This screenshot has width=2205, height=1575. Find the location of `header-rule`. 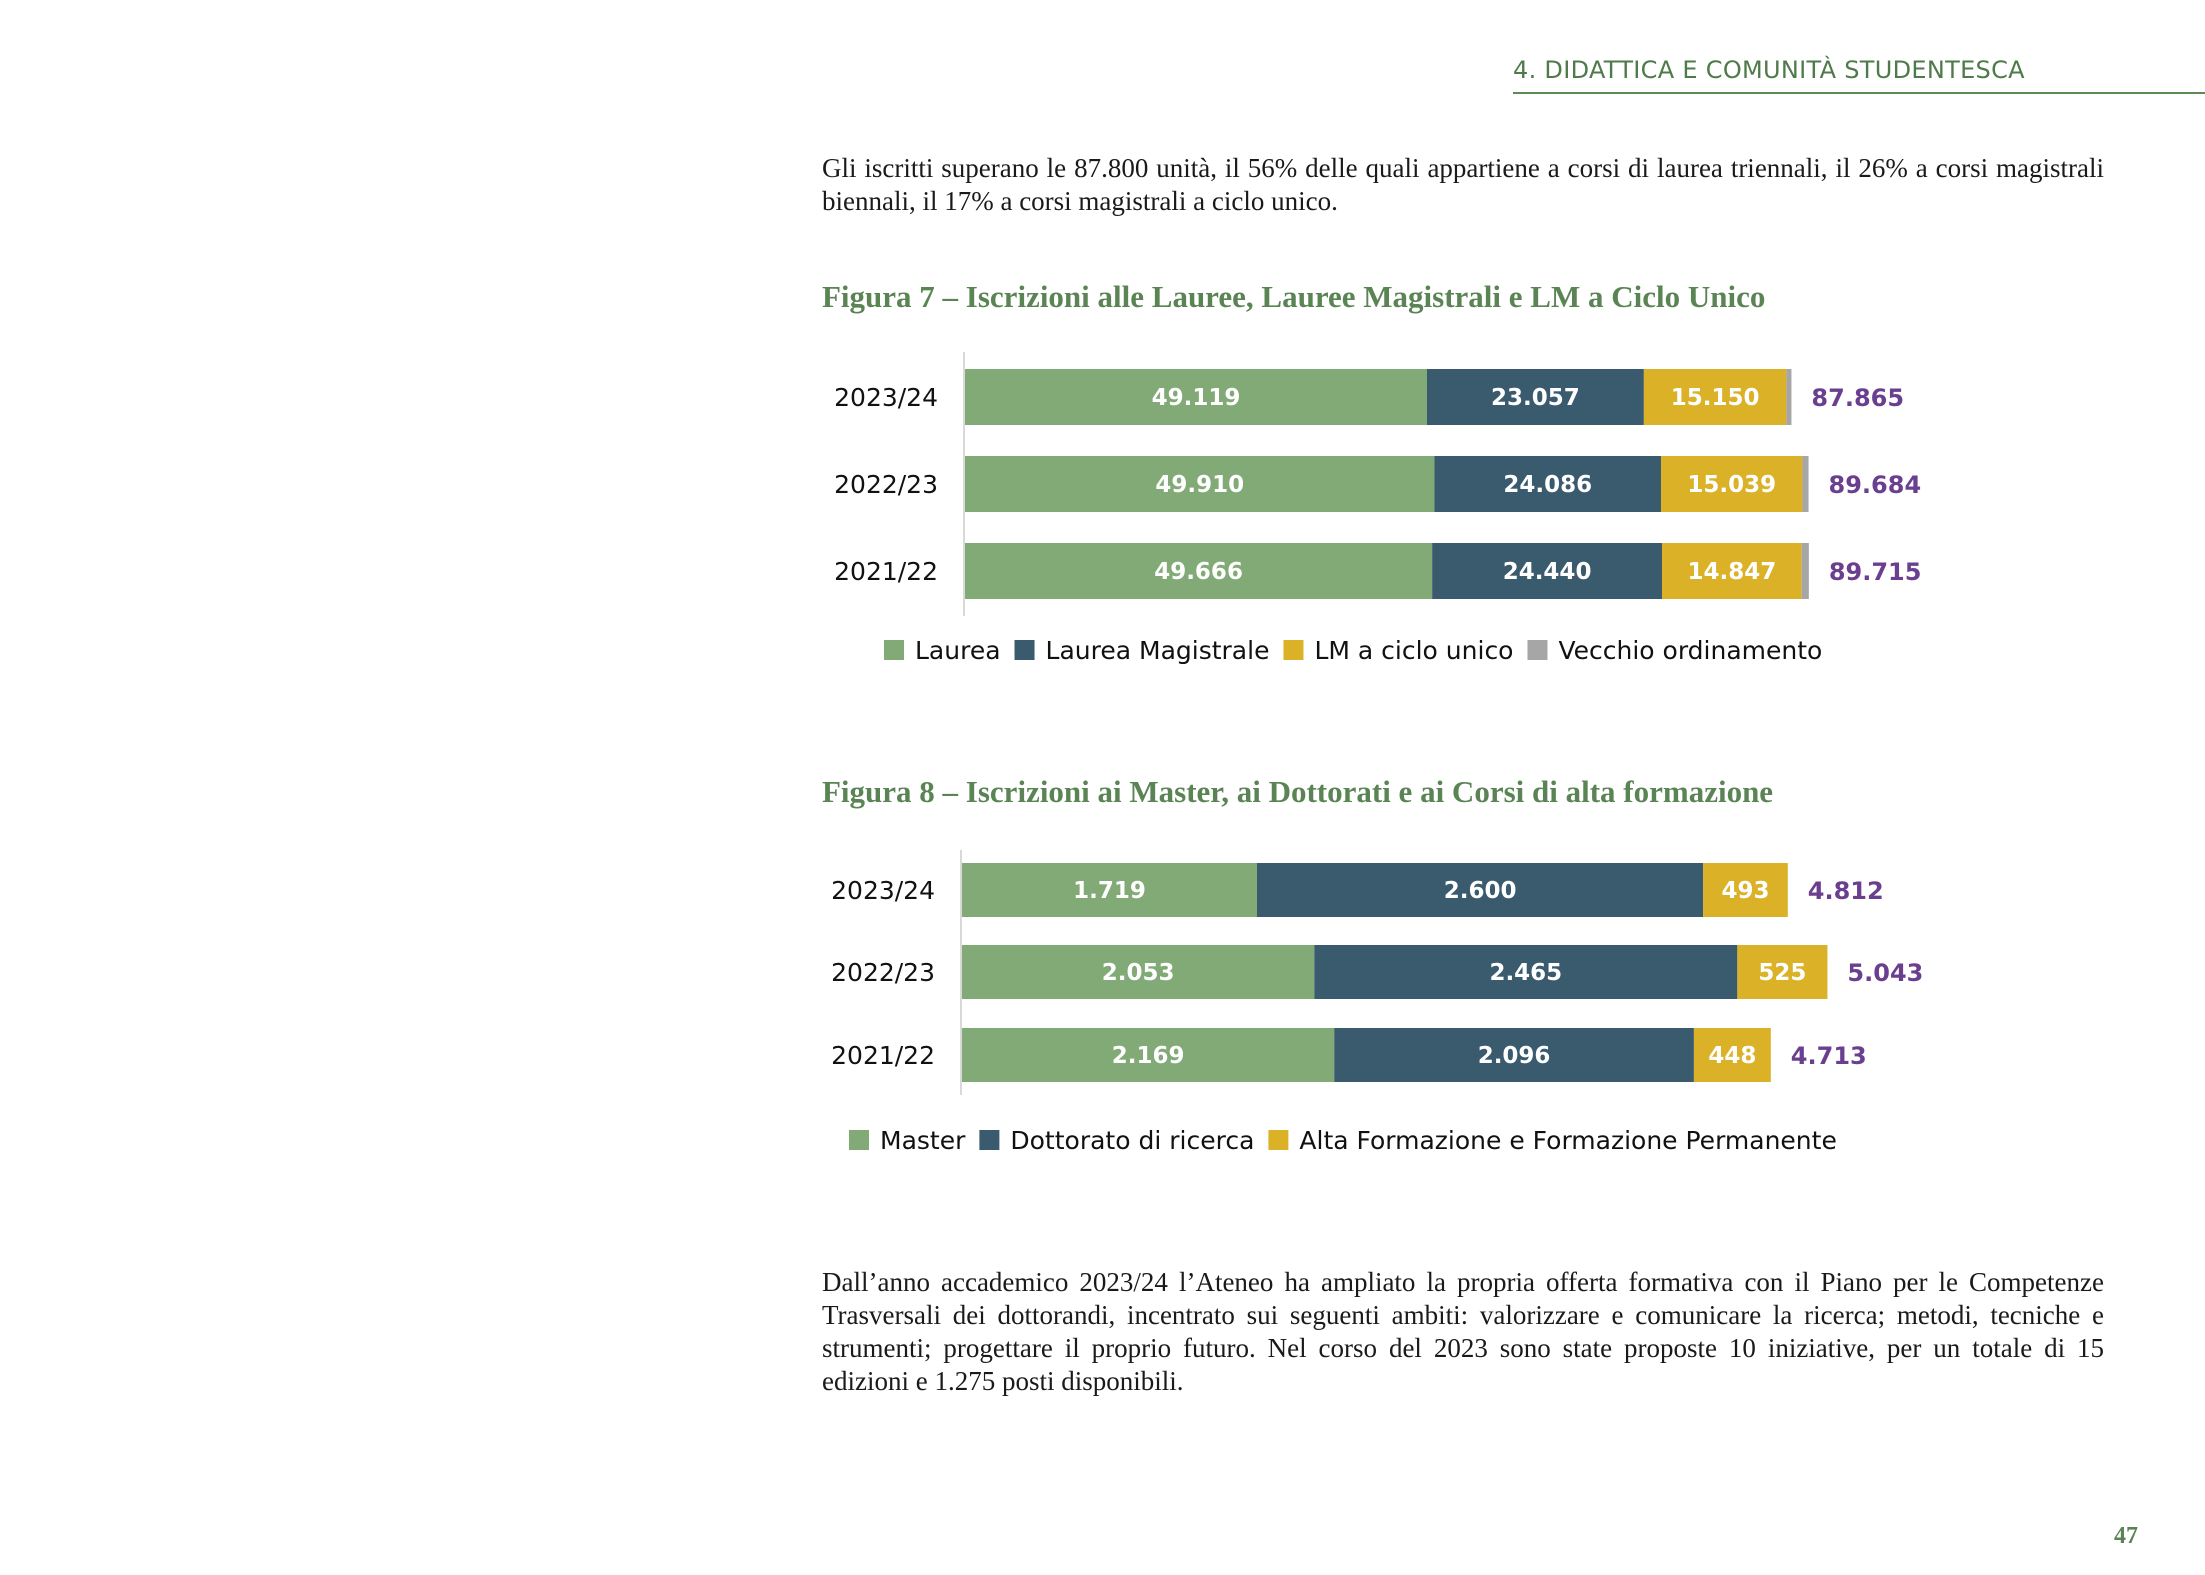

header-rule is located at coordinates (1859, 93).